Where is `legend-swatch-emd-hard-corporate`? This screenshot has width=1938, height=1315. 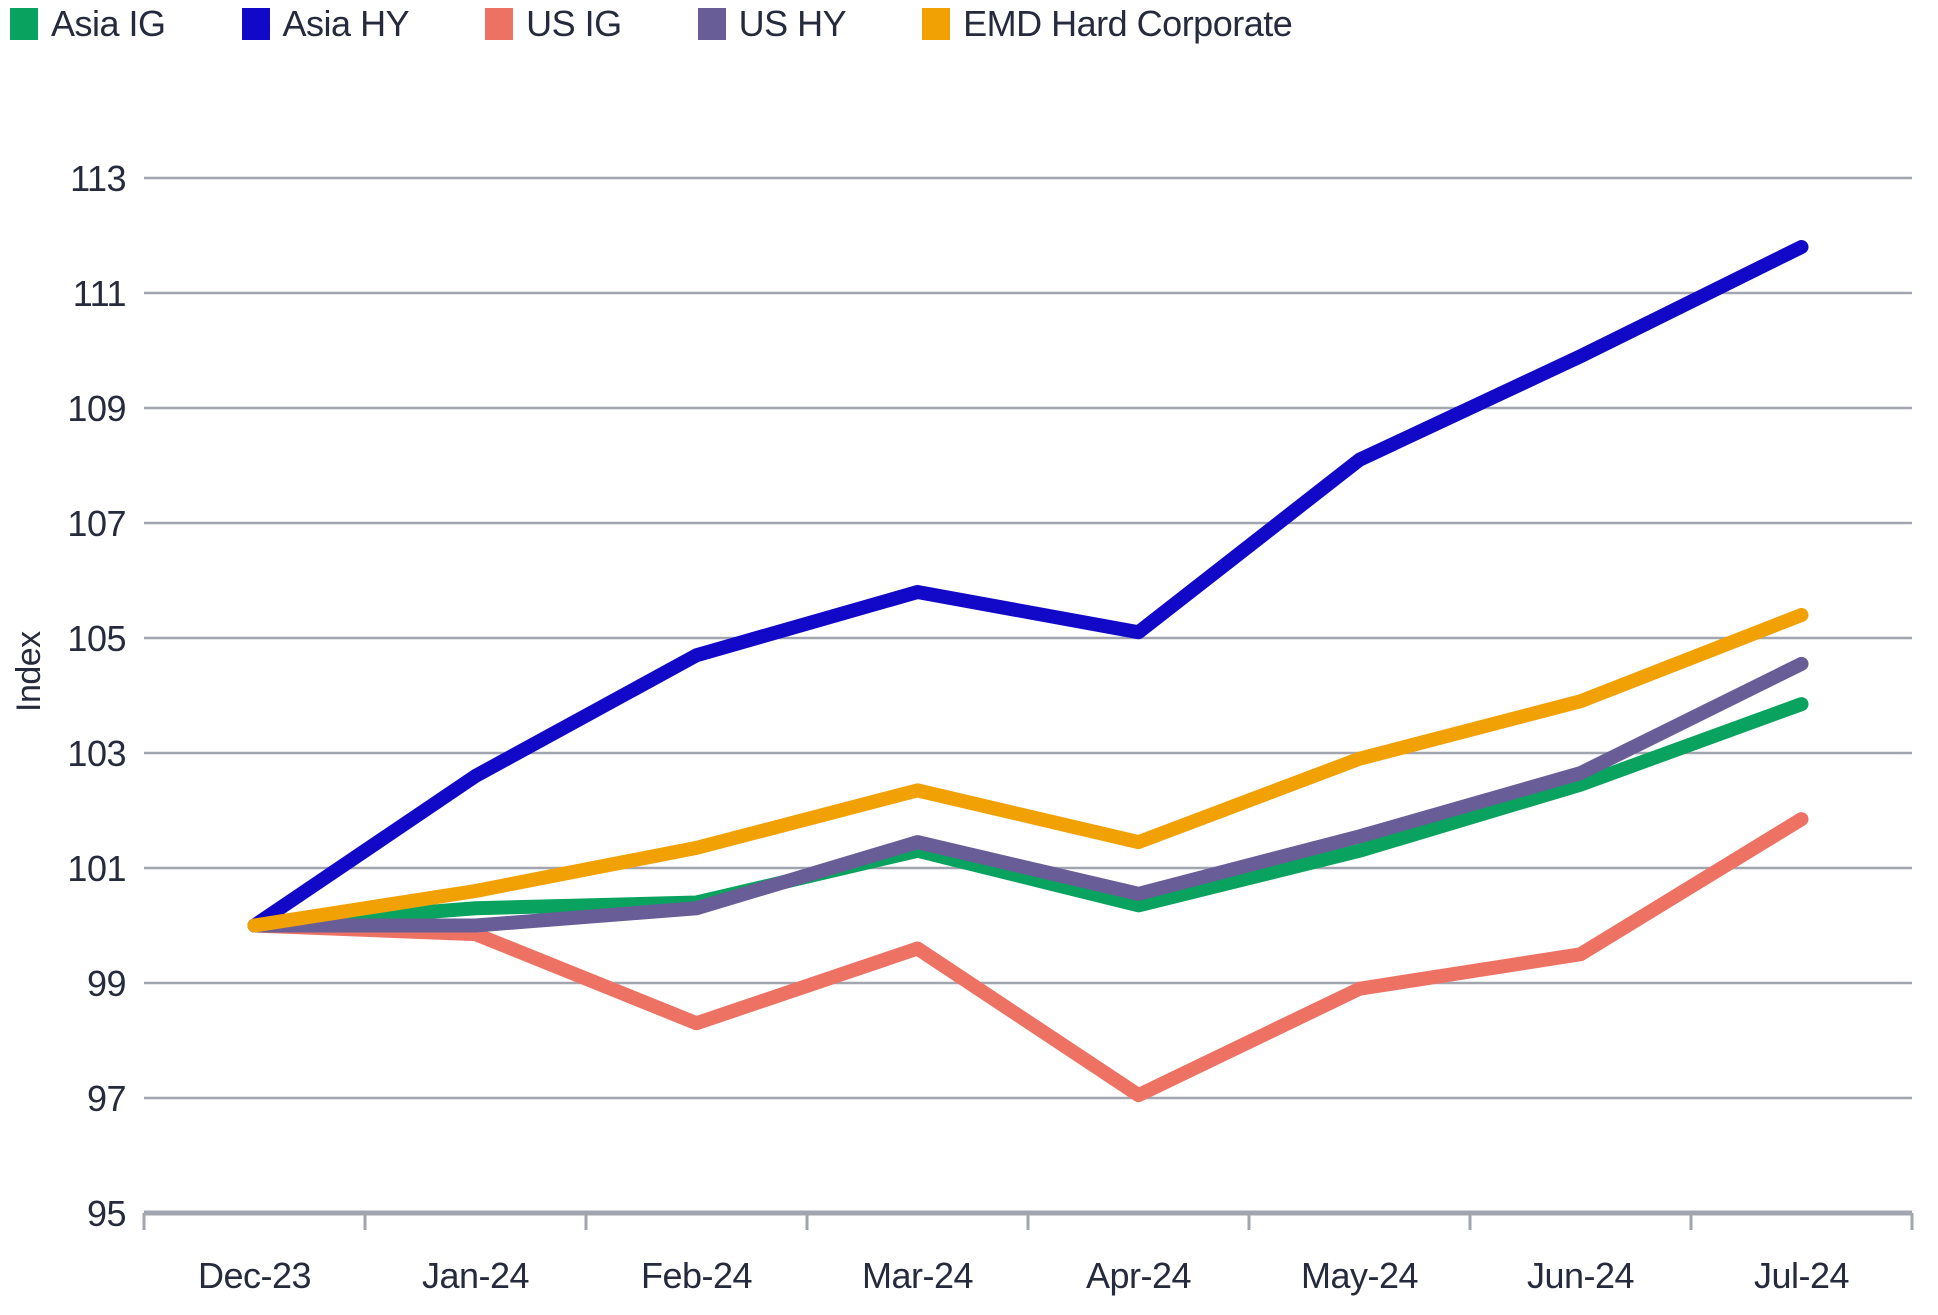 legend-swatch-emd-hard-corporate is located at coordinates (936, 24).